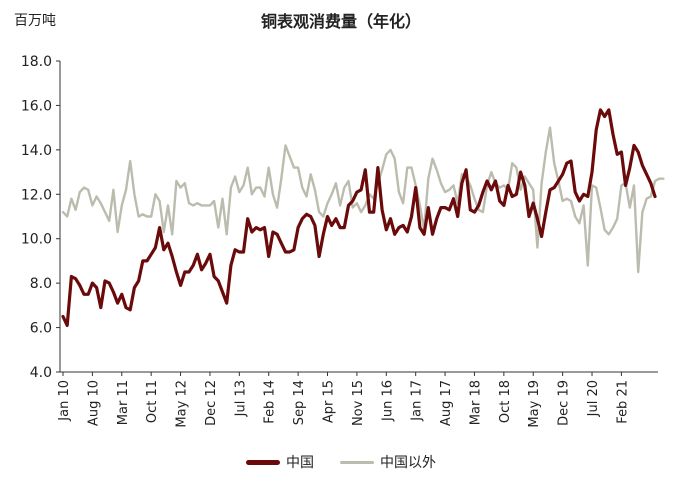  I want to click on legend-swatch-ex-china, so click(357, 462).